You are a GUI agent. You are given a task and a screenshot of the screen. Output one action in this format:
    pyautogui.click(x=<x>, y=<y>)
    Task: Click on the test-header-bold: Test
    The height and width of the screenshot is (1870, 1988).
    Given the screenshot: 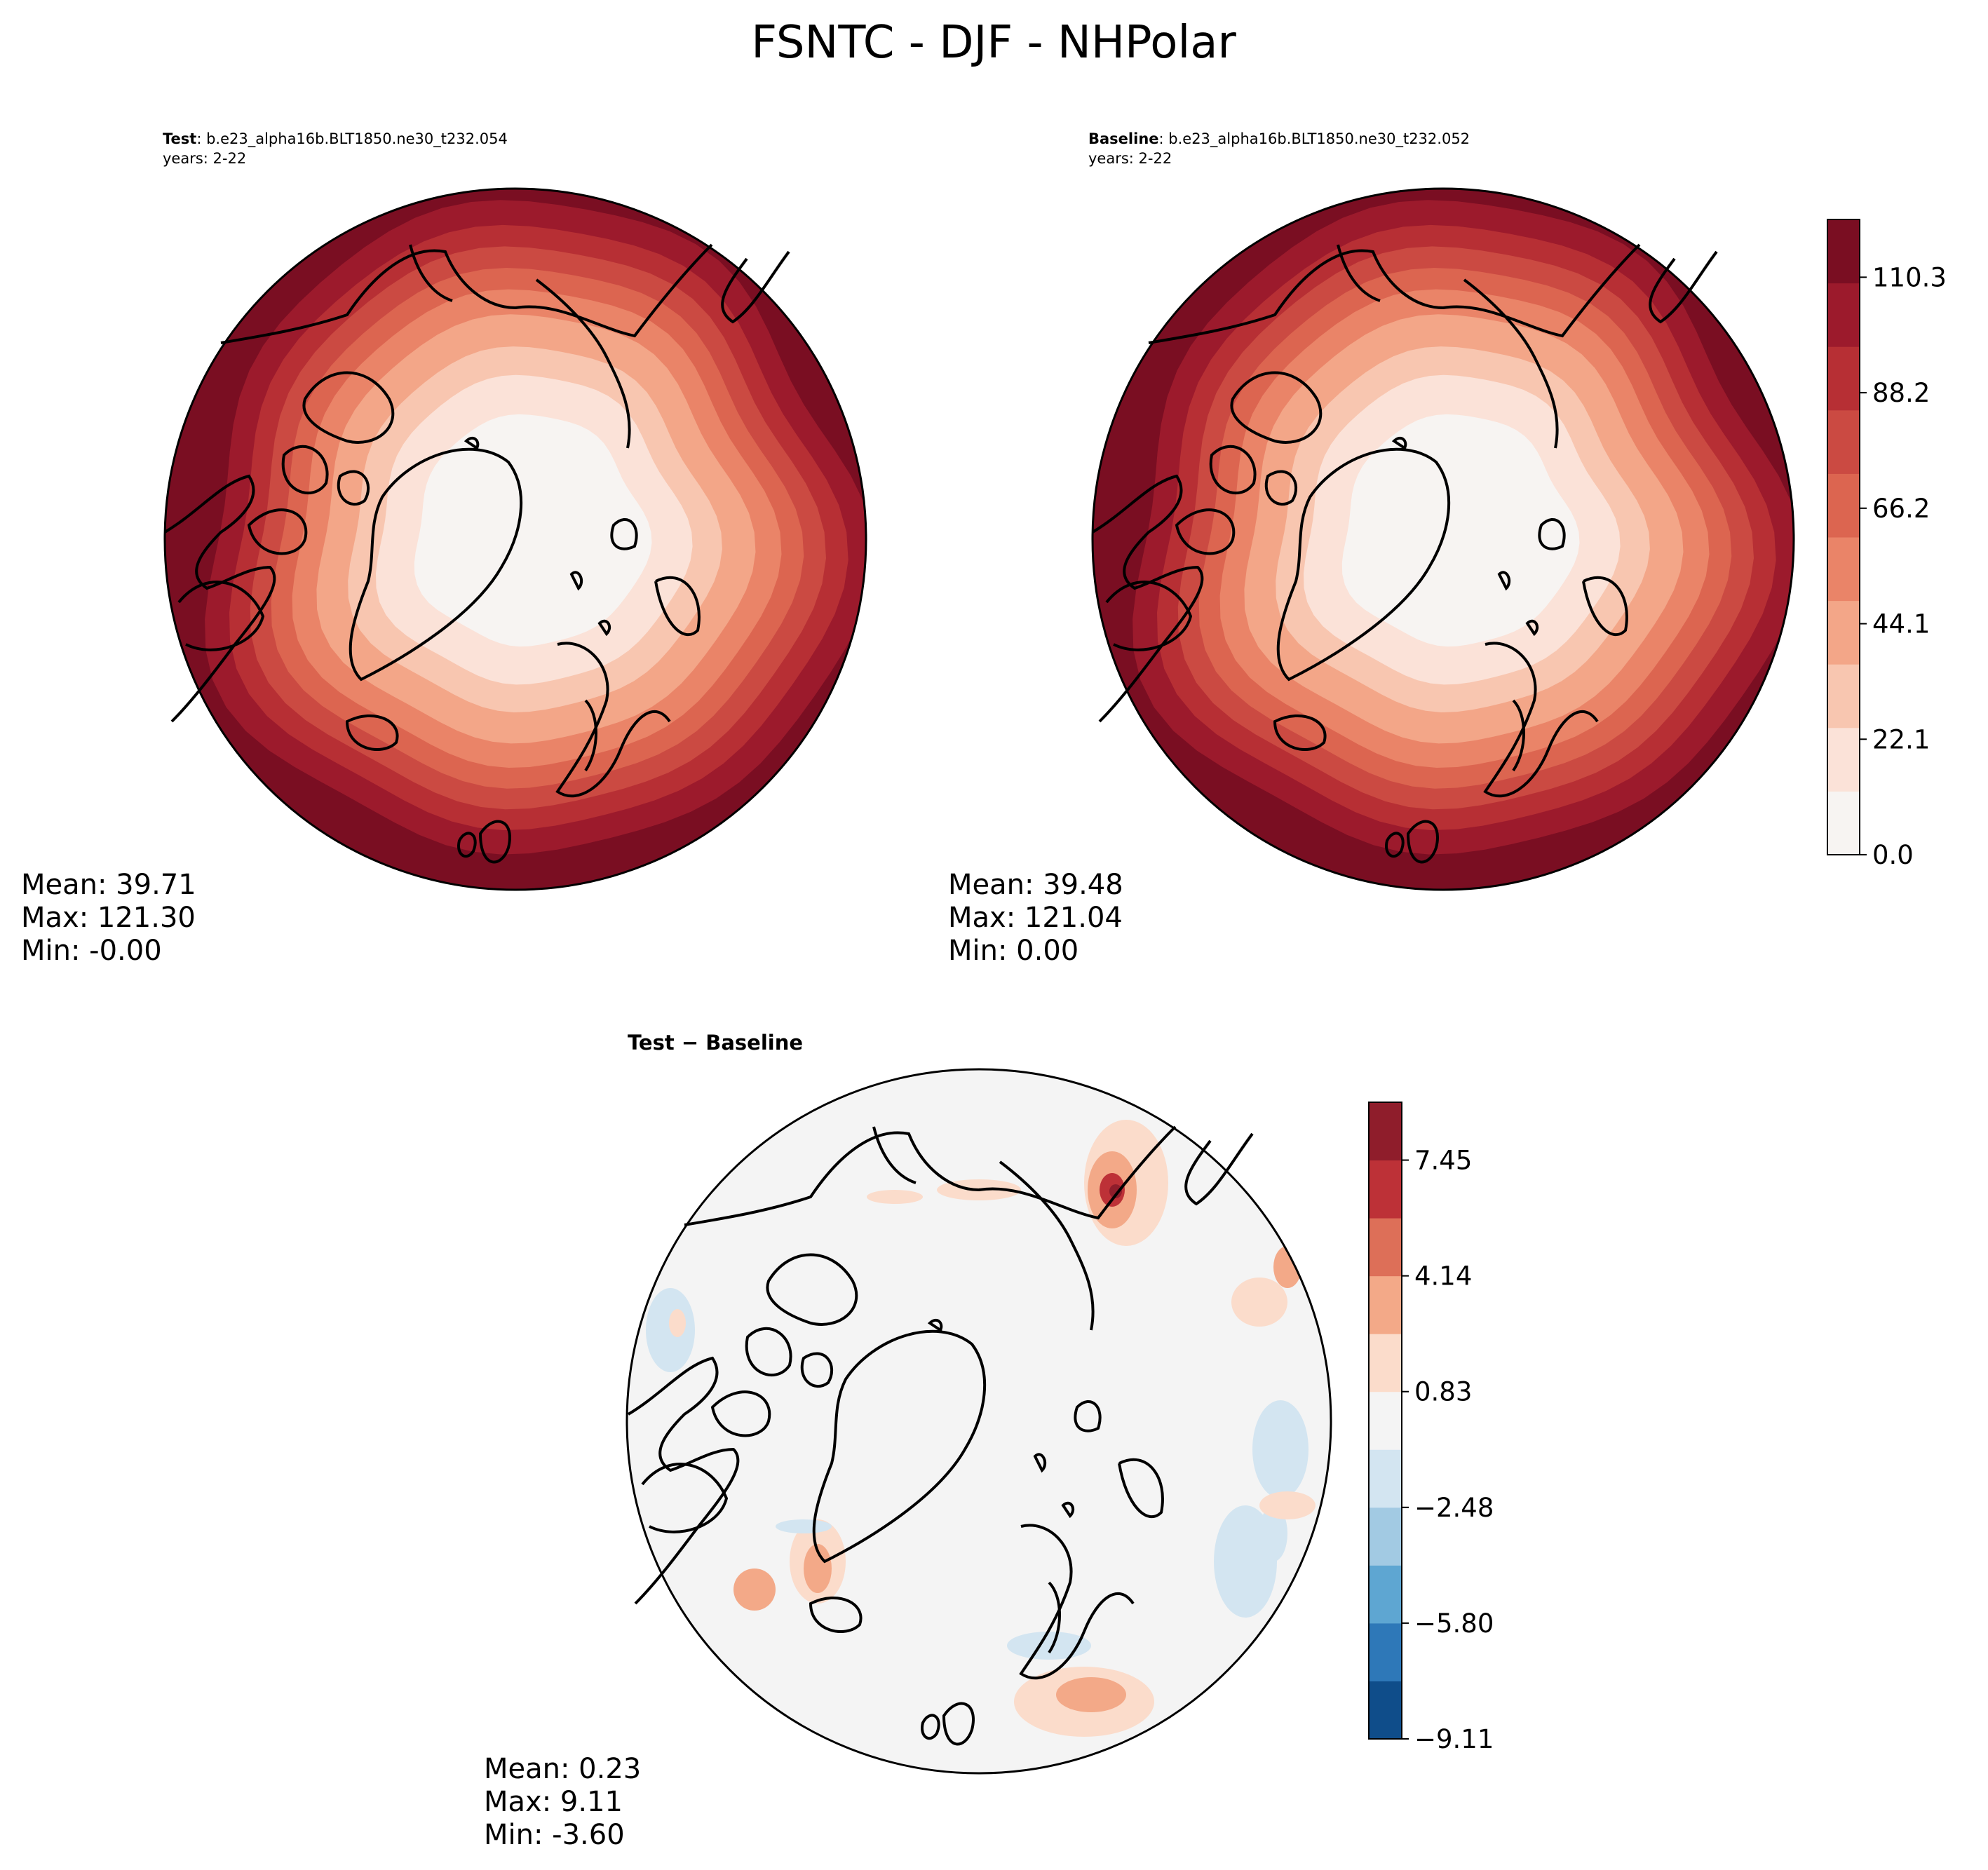 What is the action you would take?
    pyautogui.click(x=179, y=138)
    